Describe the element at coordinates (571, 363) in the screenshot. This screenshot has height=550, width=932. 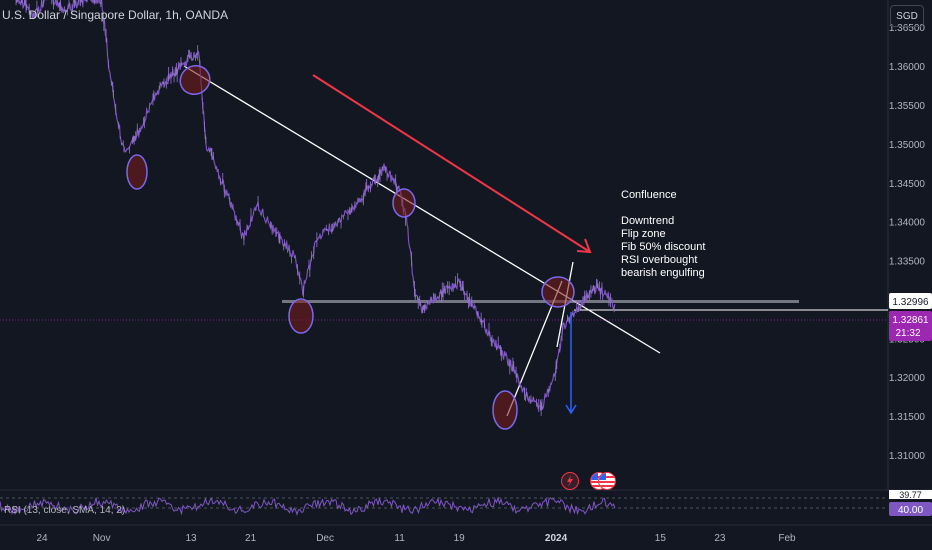
I see `target-arrow` at that location.